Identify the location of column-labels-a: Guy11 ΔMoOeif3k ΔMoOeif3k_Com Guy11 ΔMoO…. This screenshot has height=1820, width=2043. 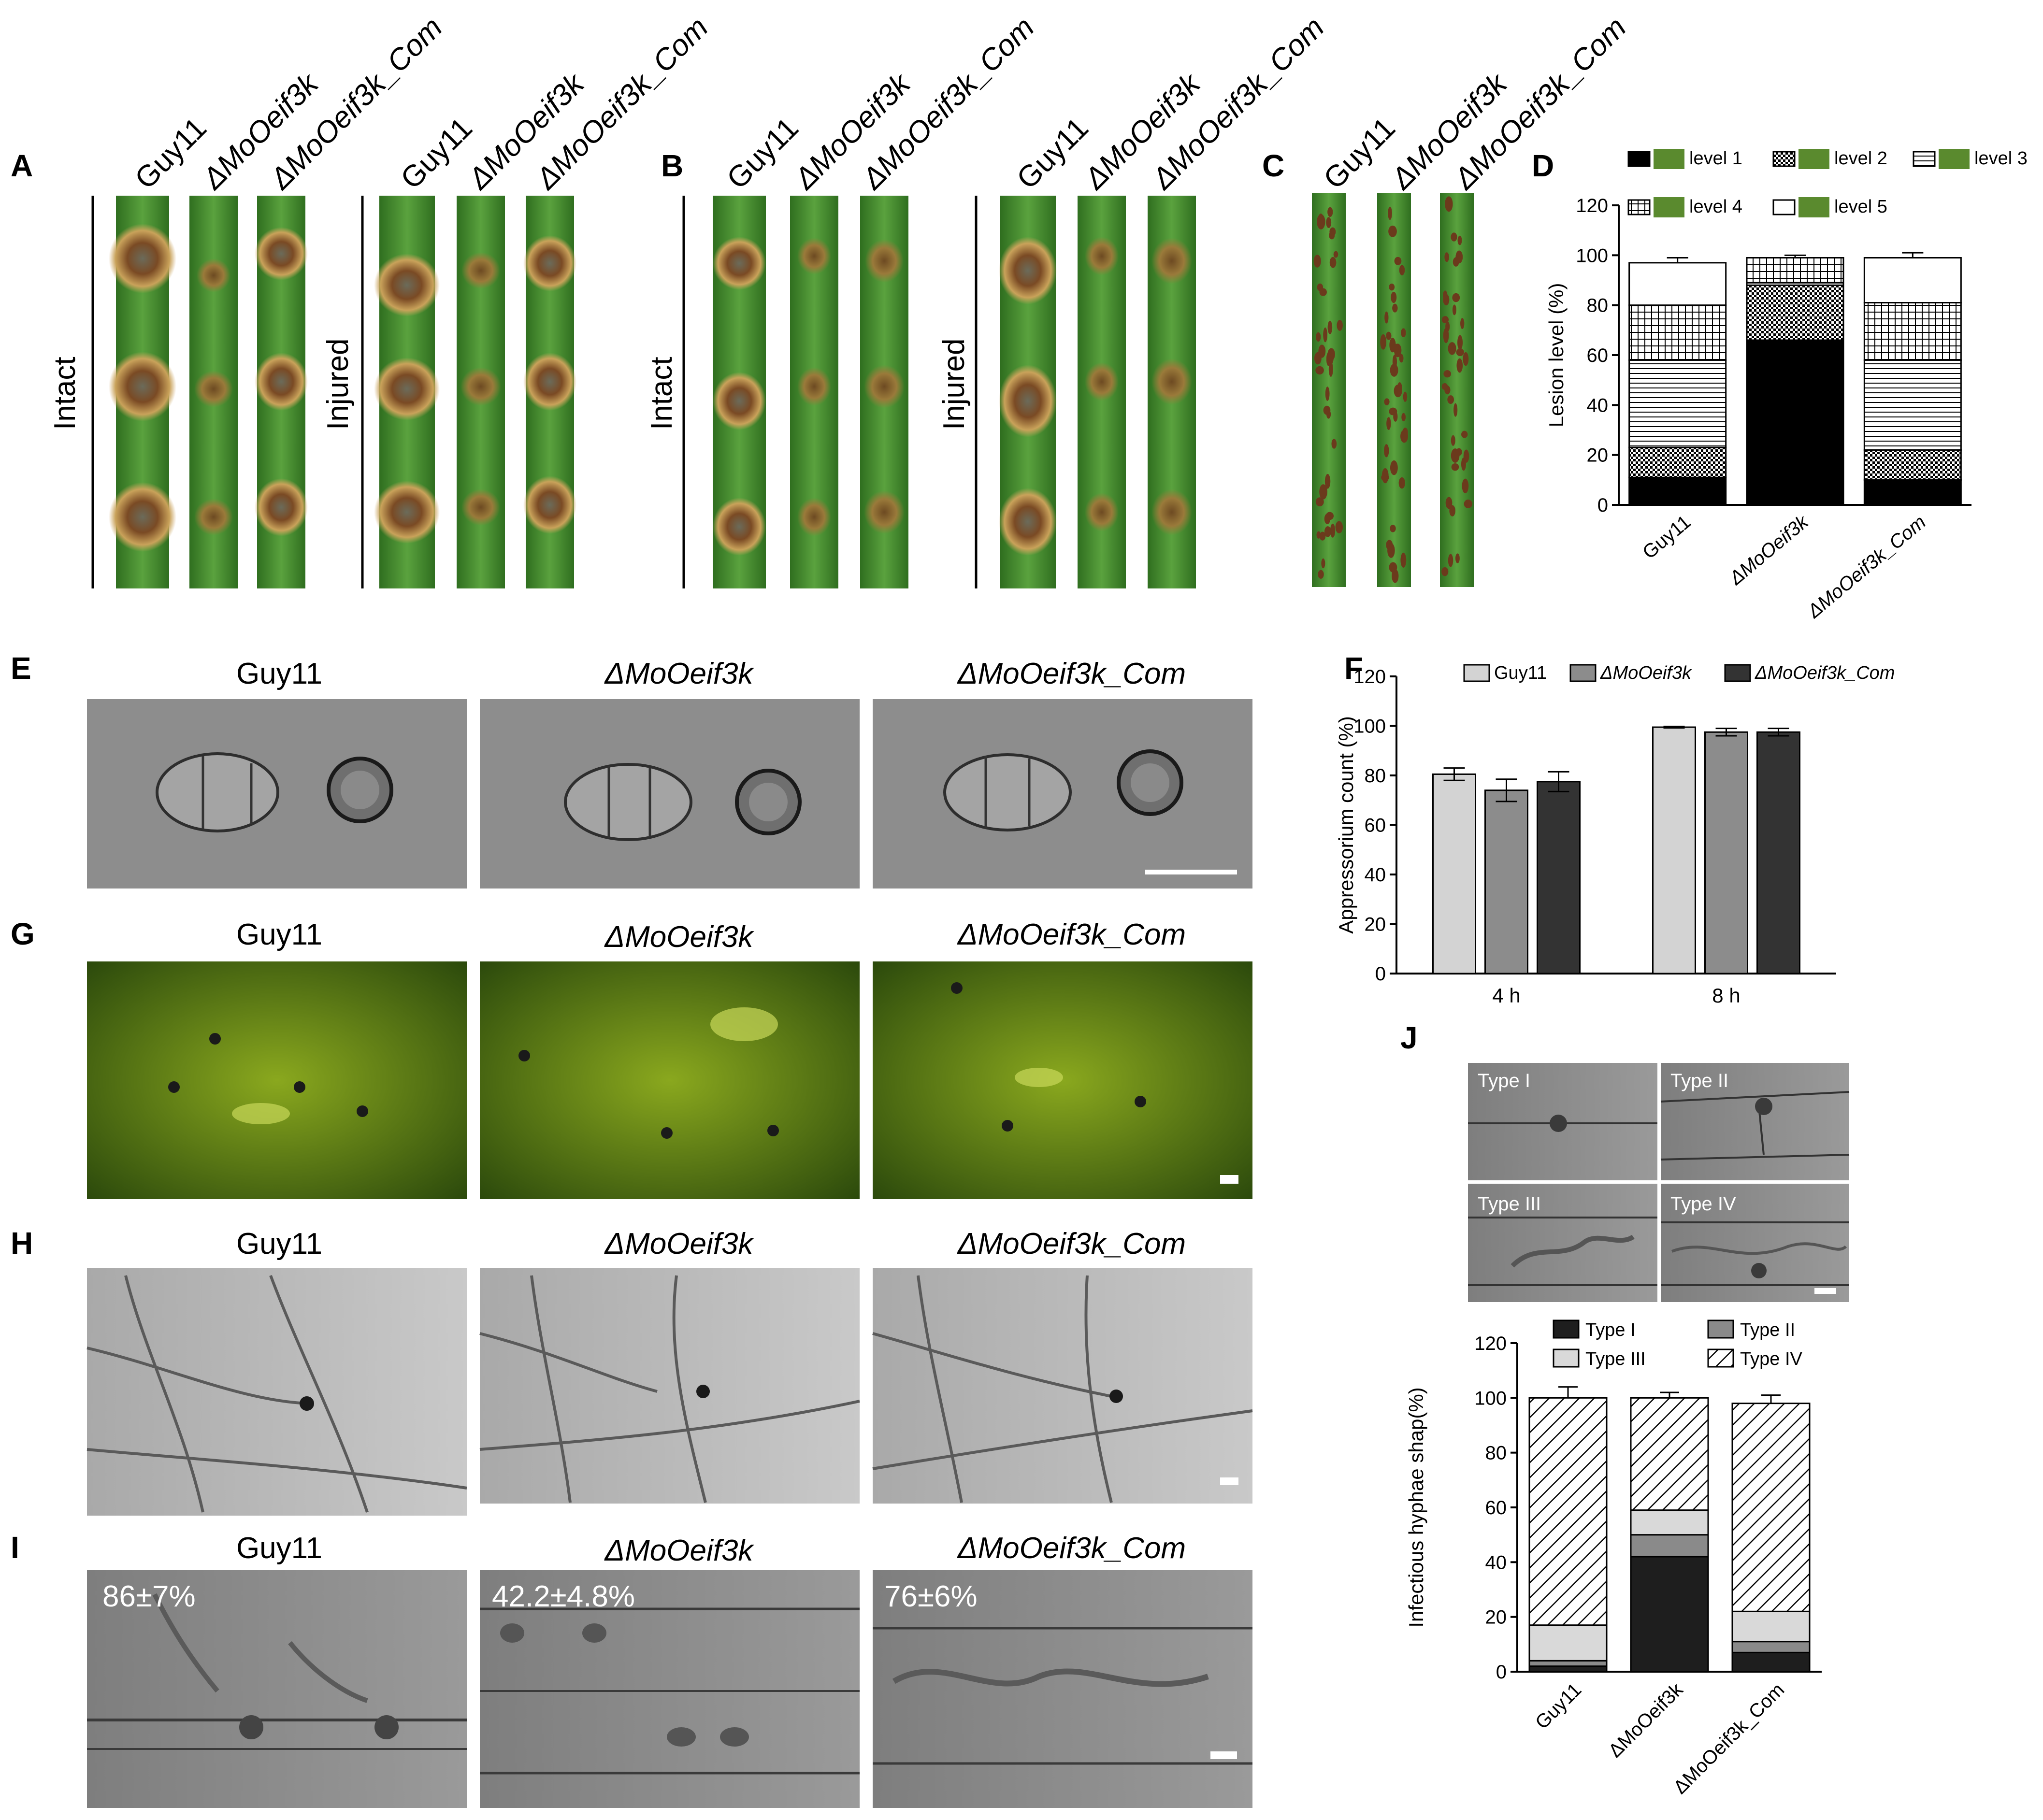
(422, 104).